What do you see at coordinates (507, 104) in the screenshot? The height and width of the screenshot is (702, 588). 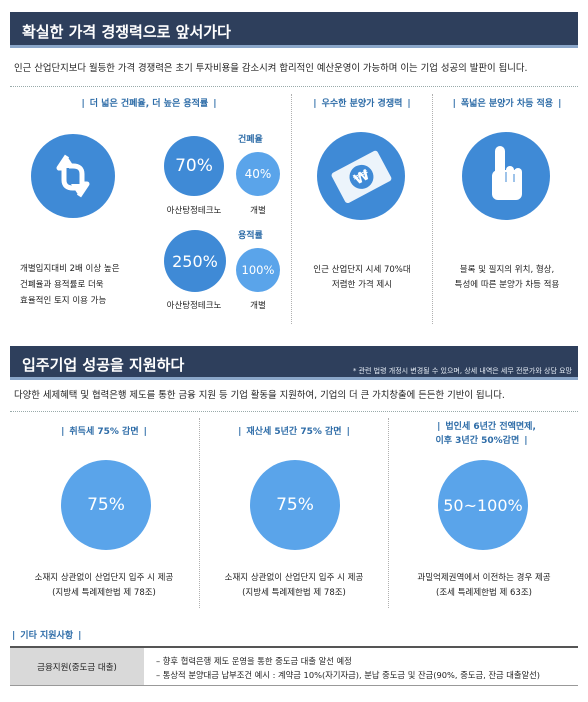 I see `panel-title-diff: | 폭넓은 분양가 차등 적용 |` at bounding box center [507, 104].